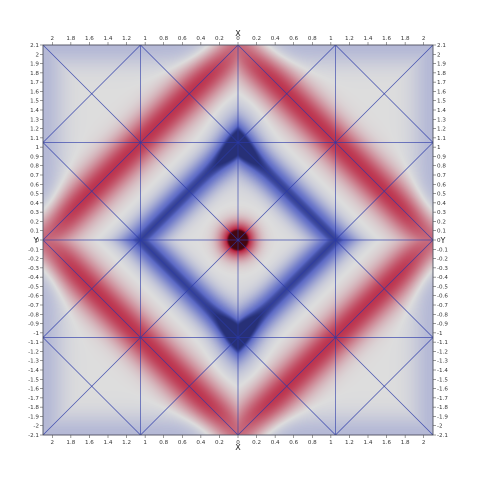 Image resolution: width=479 pixels, height=479 pixels. What do you see at coordinates (442, 399) in the screenshot?
I see `y-tick-label-right: -1.7` at bounding box center [442, 399].